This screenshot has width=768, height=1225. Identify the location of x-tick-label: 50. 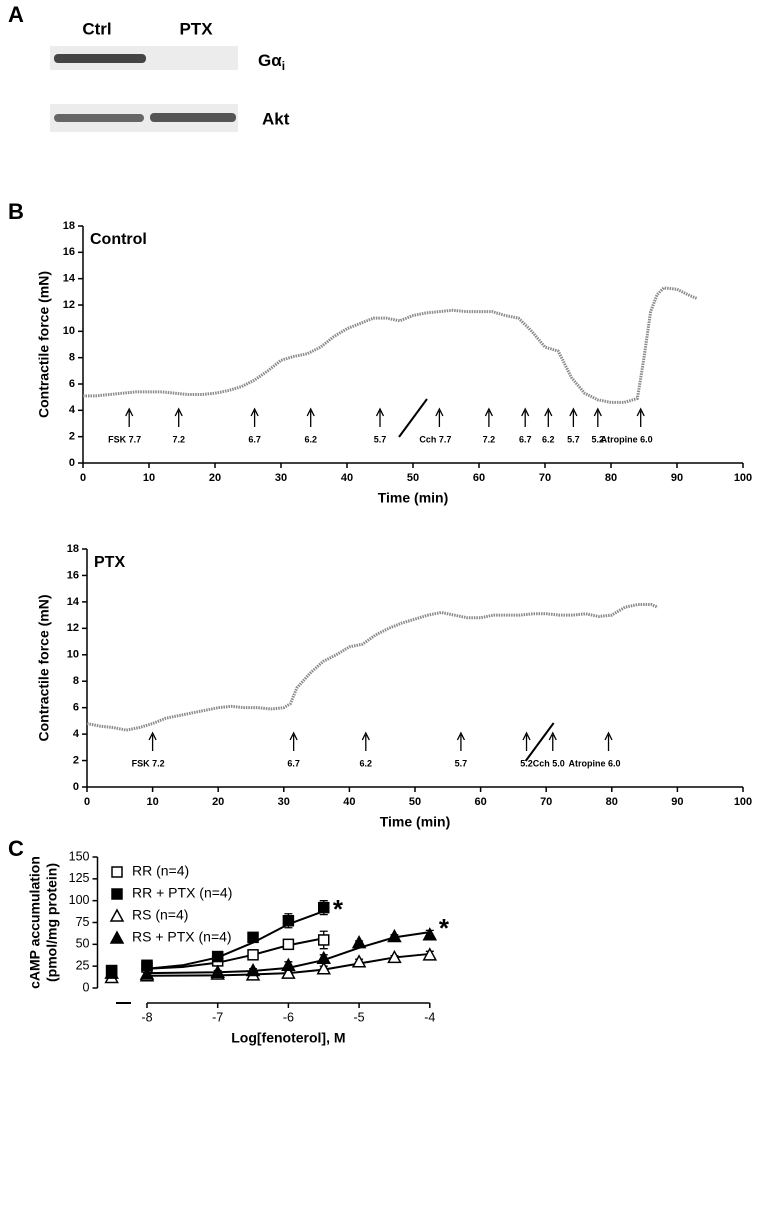
(413, 478).